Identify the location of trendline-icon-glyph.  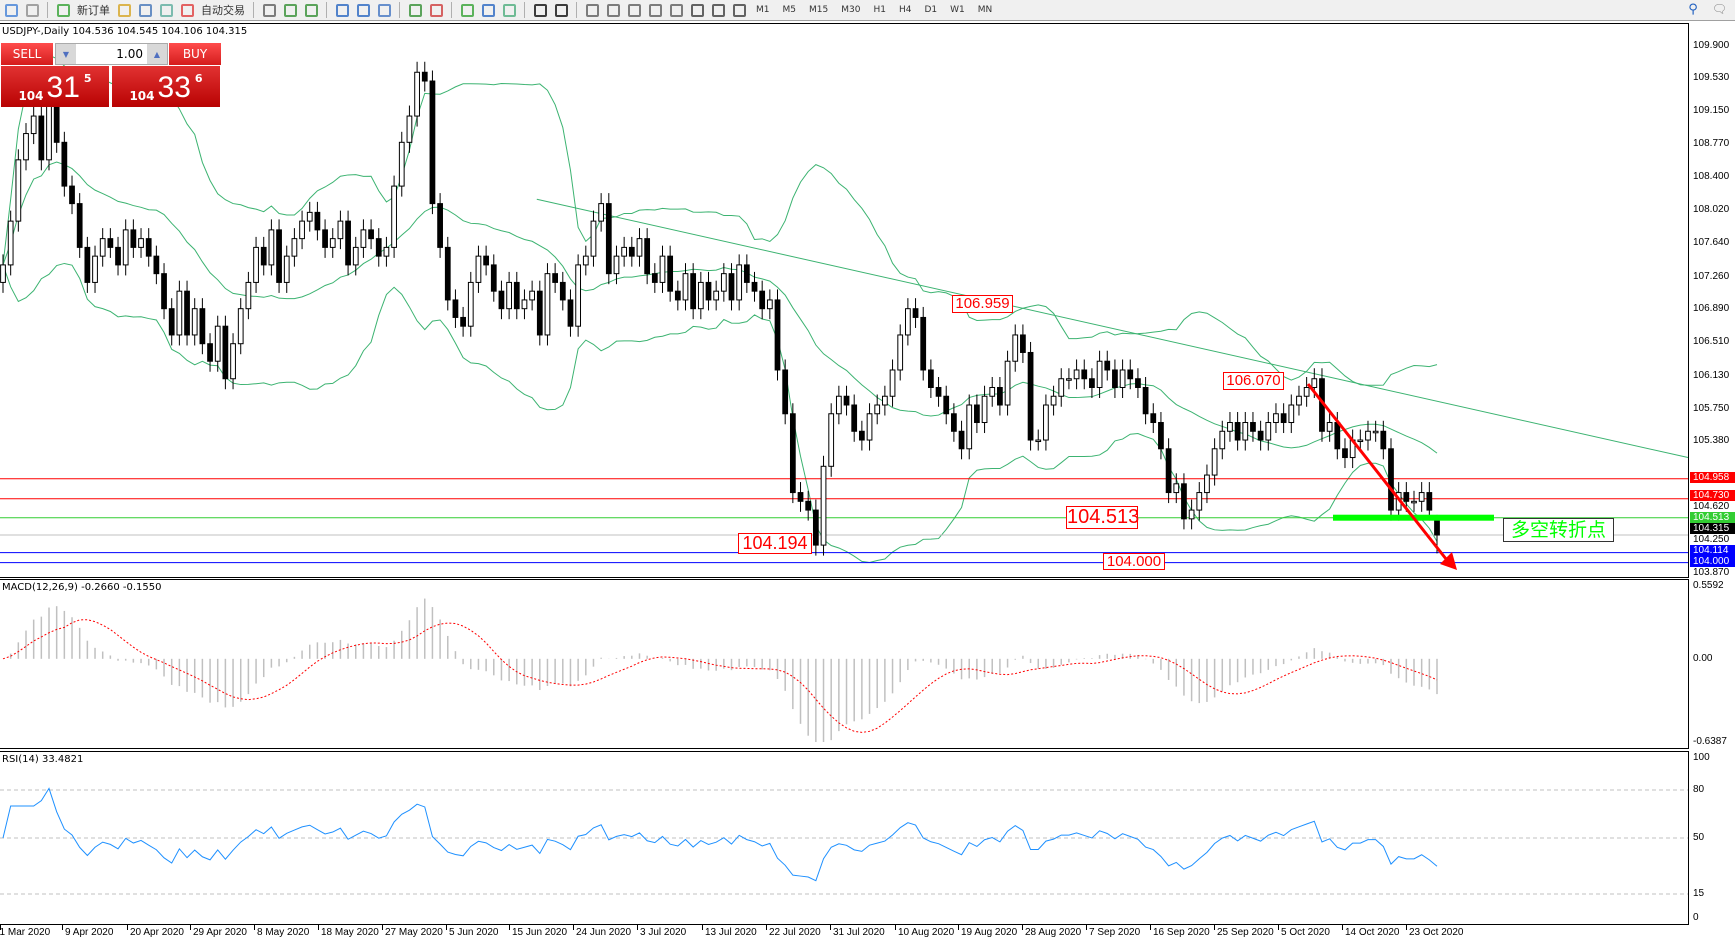
(634, 10).